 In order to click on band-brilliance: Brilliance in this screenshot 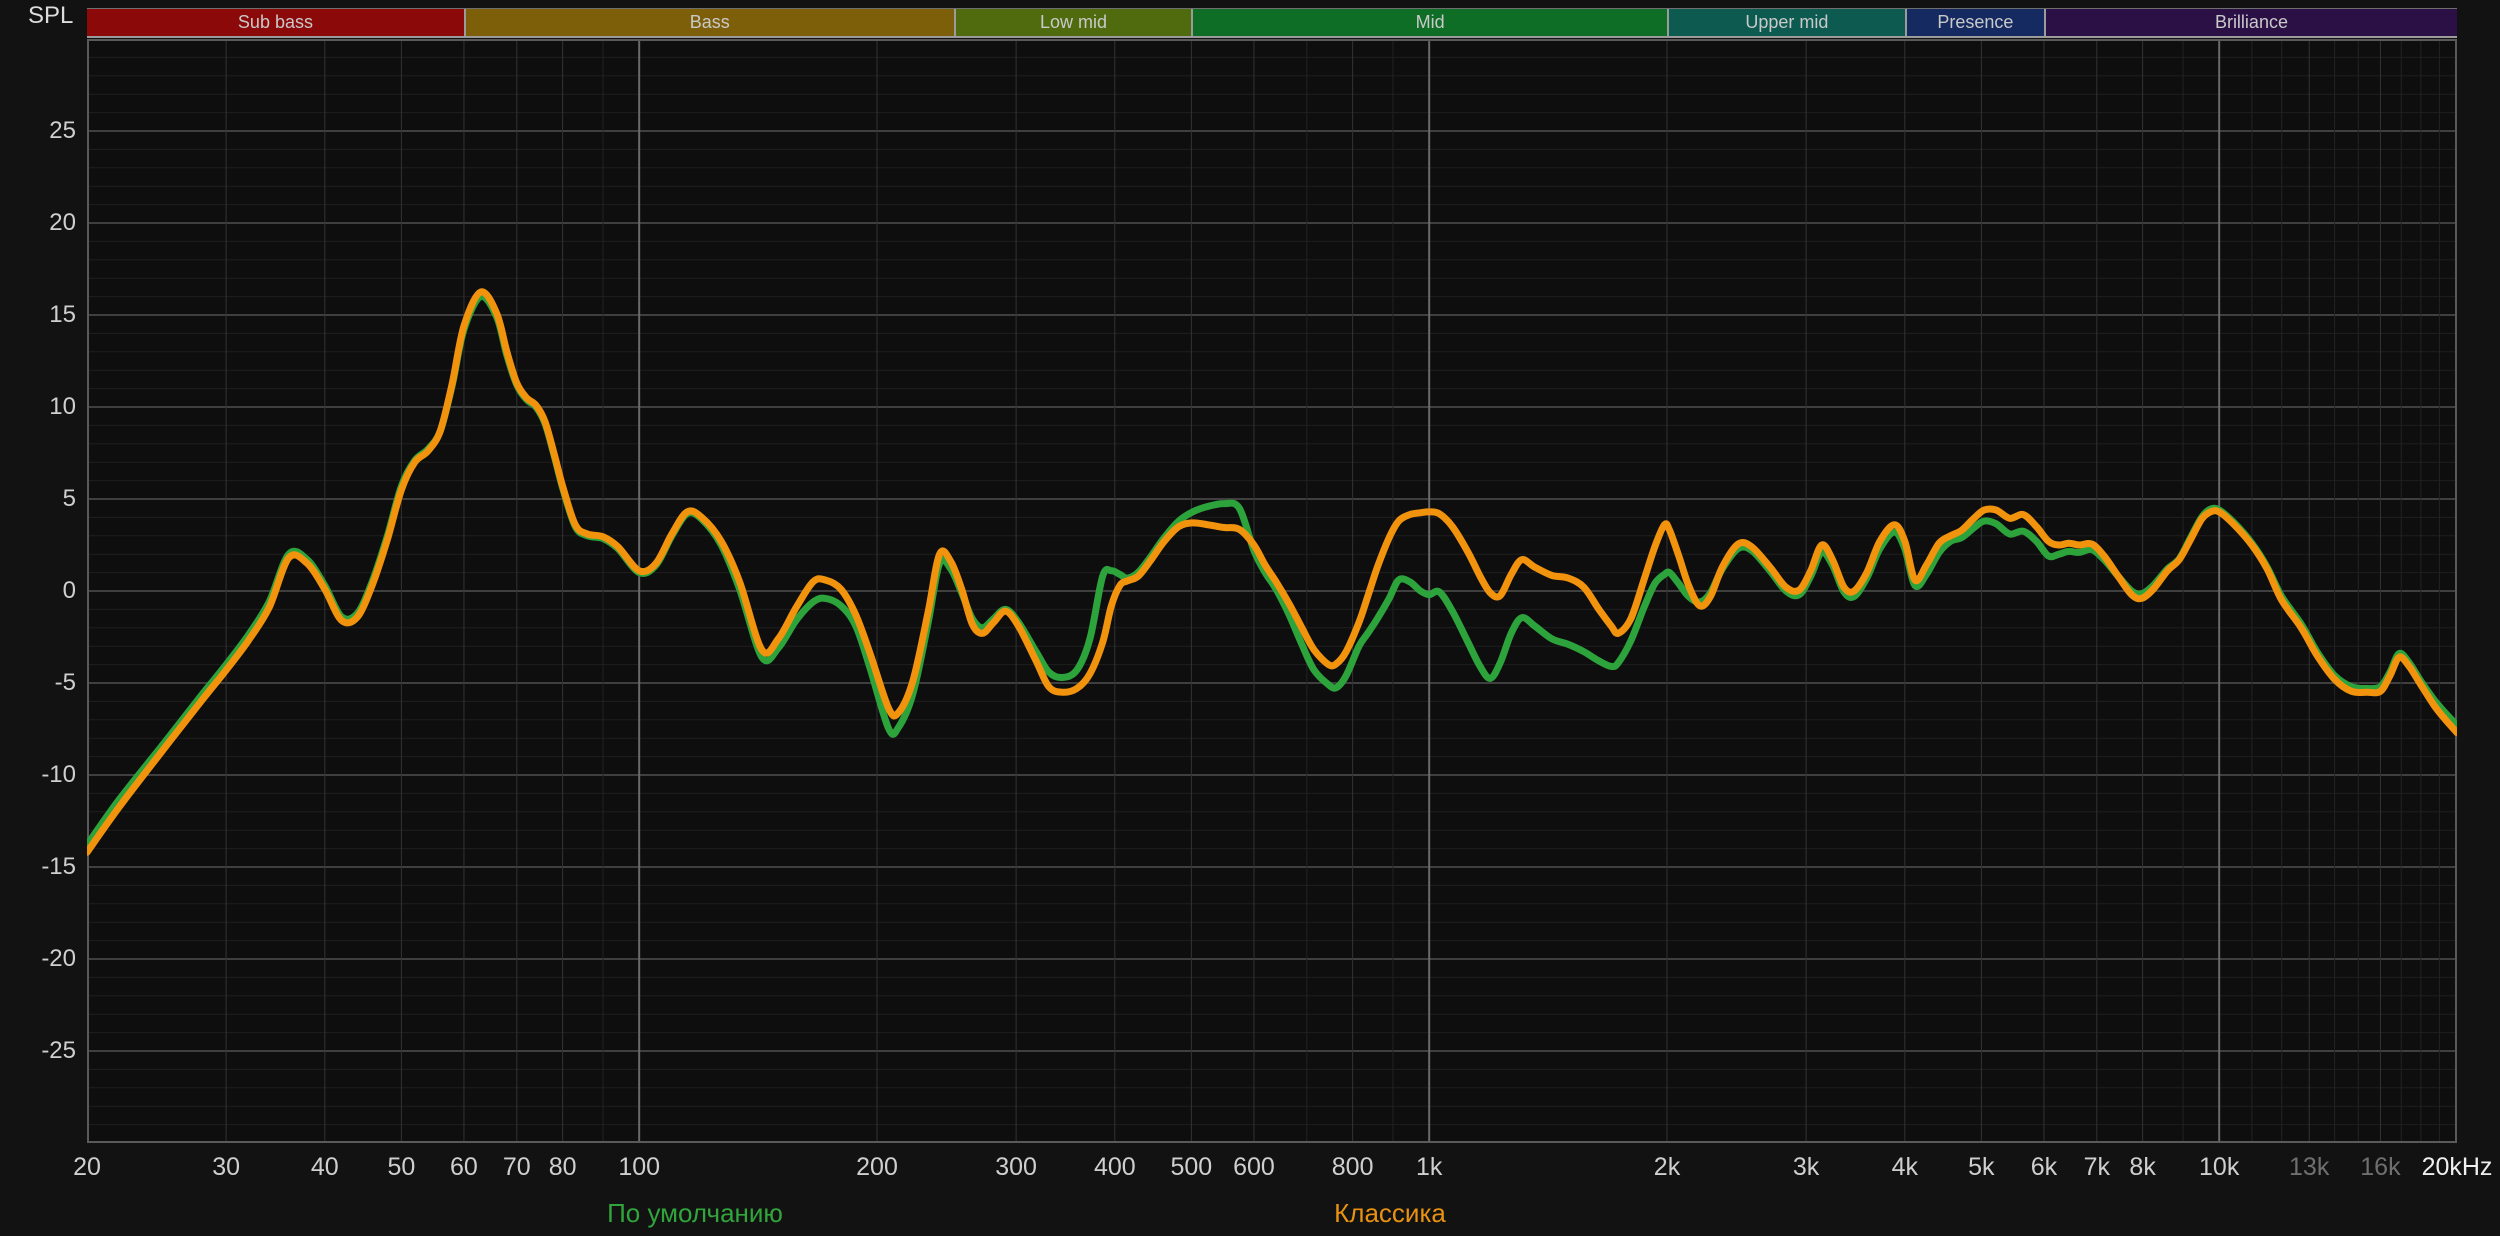, I will do `click(2250, 22)`.